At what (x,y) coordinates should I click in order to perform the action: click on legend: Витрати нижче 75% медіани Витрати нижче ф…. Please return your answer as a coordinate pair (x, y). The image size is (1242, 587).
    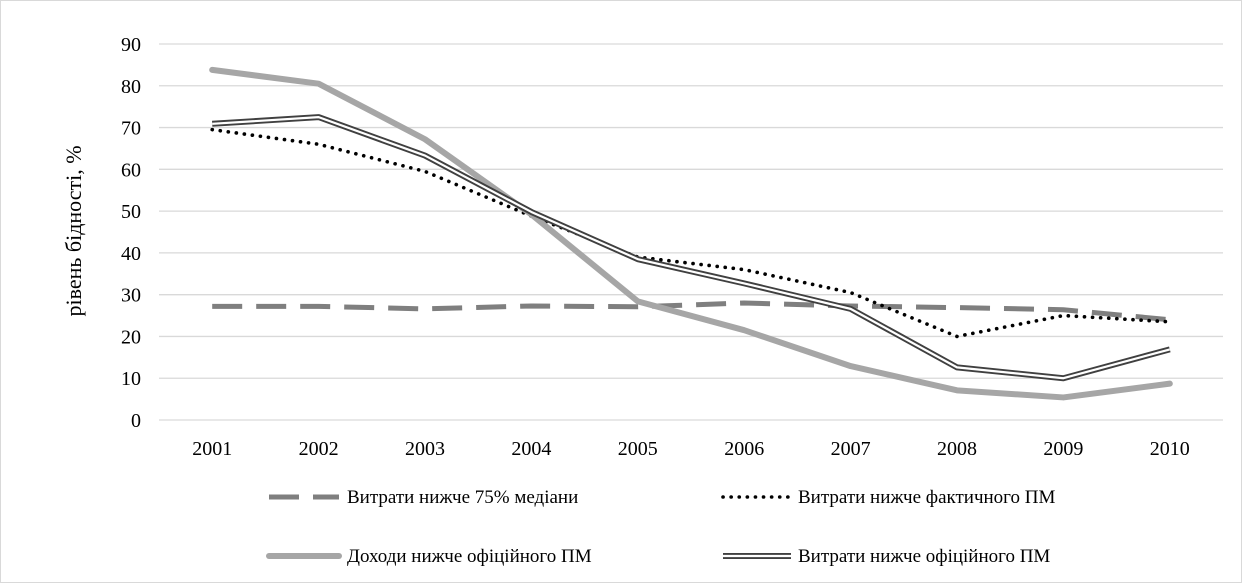
    Looking at the image, I should click on (660, 527).